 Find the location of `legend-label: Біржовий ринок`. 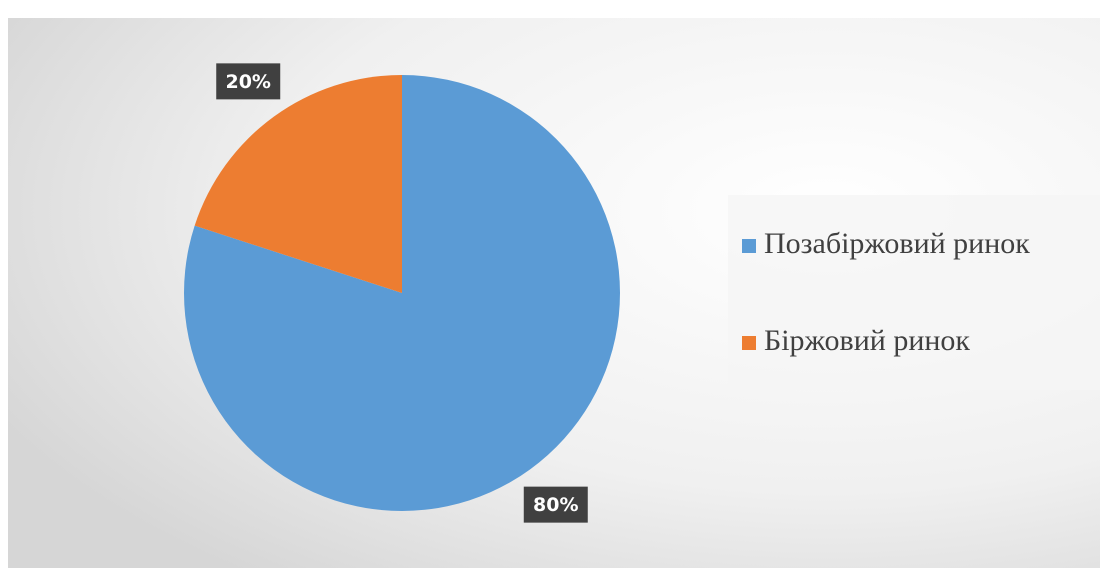

legend-label: Біржовий ринок is located at coordinates (867, 340).